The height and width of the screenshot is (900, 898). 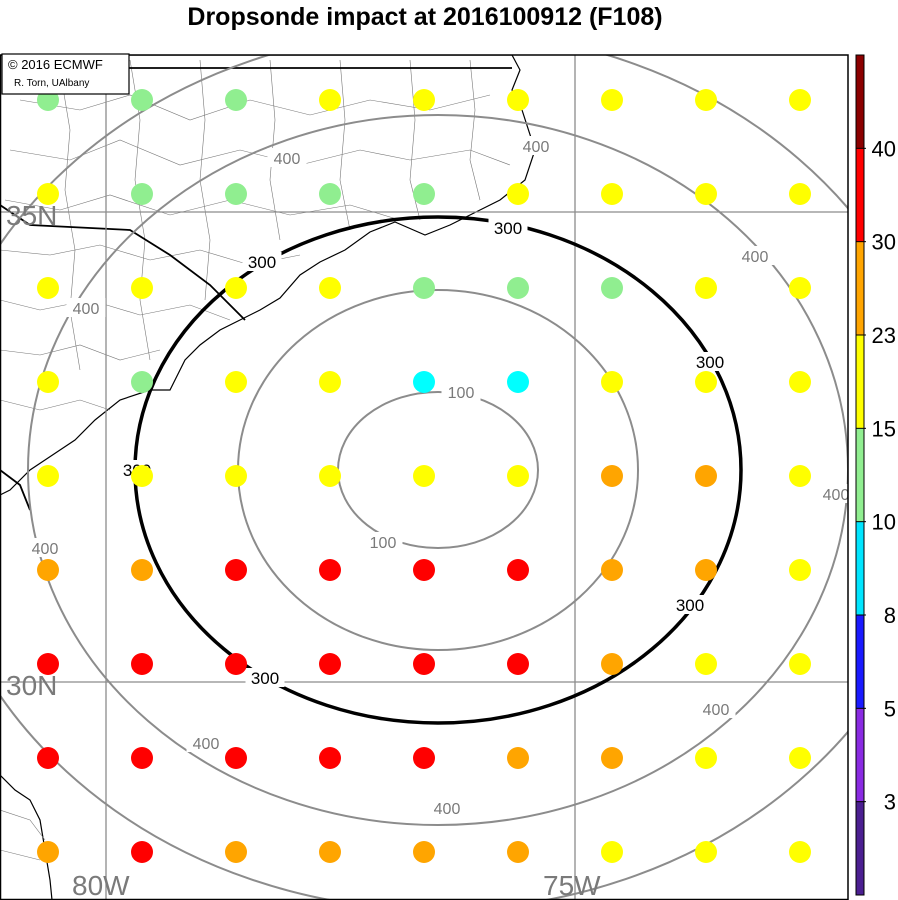 What do you see at coordinates (884, 242) in the screenshot?
I see `colorbar-tick-label: 30` at bounding box center [884, 242].